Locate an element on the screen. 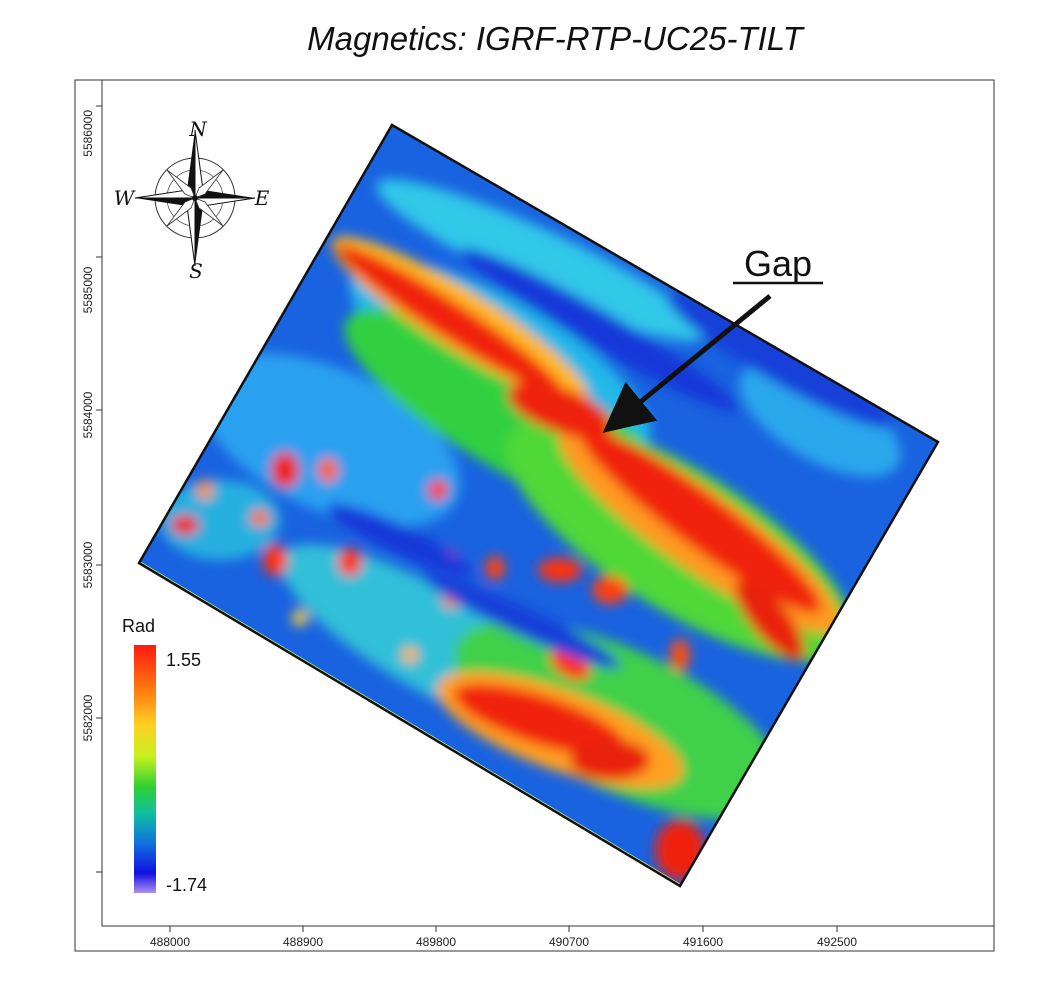  x-tick-label: 488000 is located at coordinates (170, 942).